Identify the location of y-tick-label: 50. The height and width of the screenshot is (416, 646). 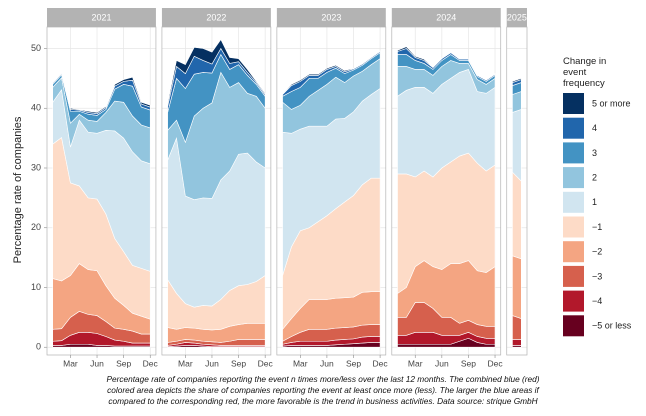
(36, 48).